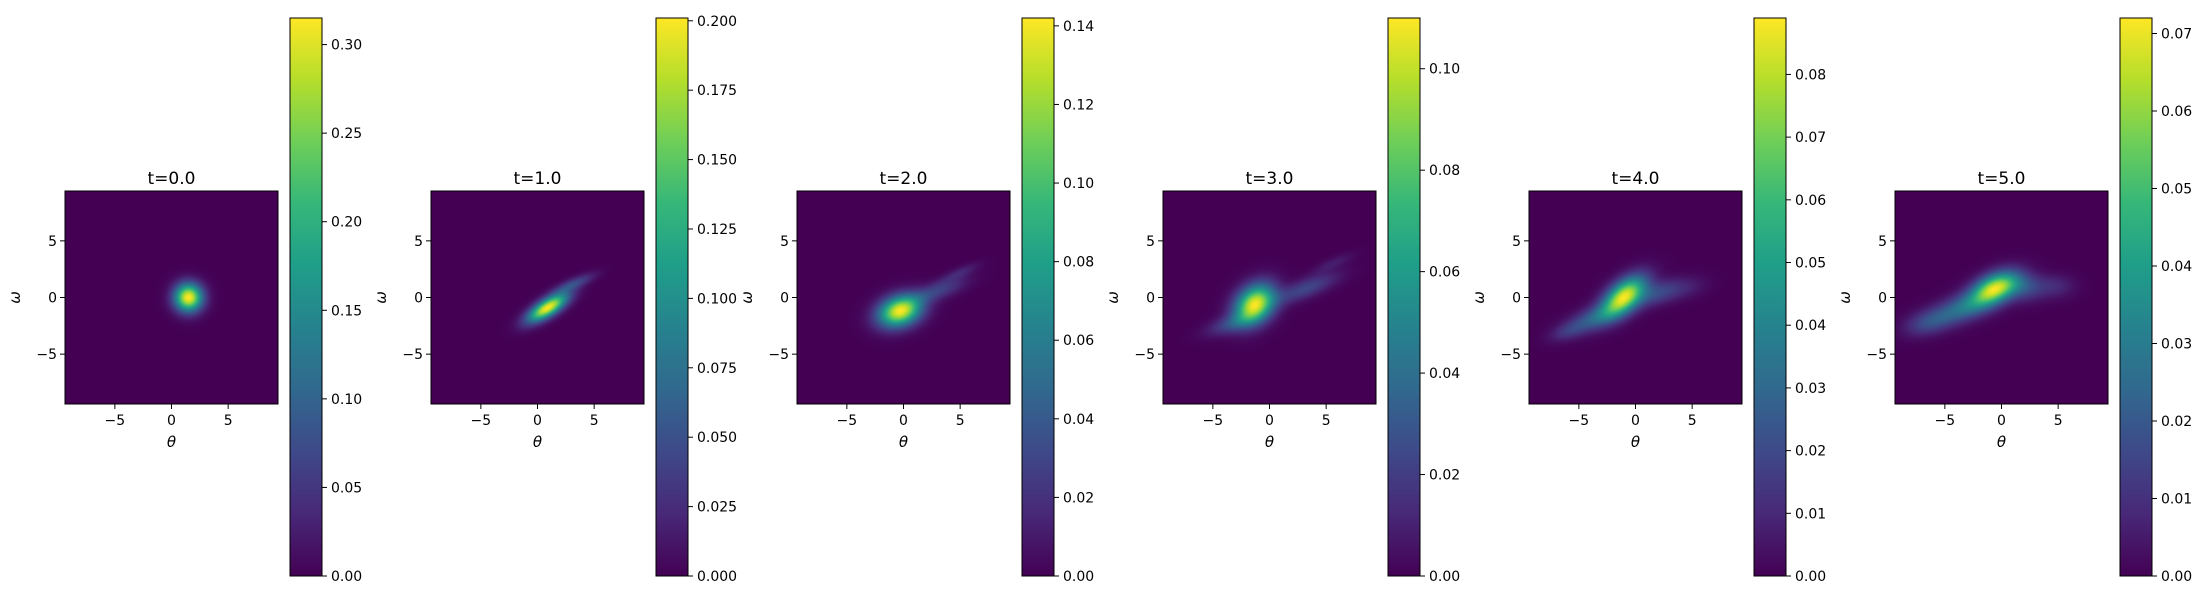 This screenshot has width=2200, height=600. Describe the element at coordinates (2002, 179) in the screenshot. I see `panel-title: t=5.0` at that location.